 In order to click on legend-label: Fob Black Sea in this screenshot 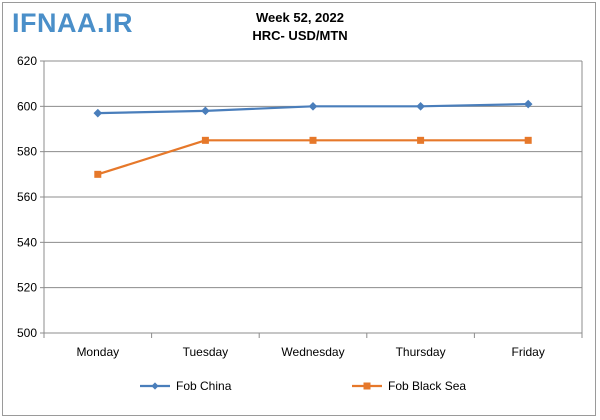, I will do `click(427, 386)`.